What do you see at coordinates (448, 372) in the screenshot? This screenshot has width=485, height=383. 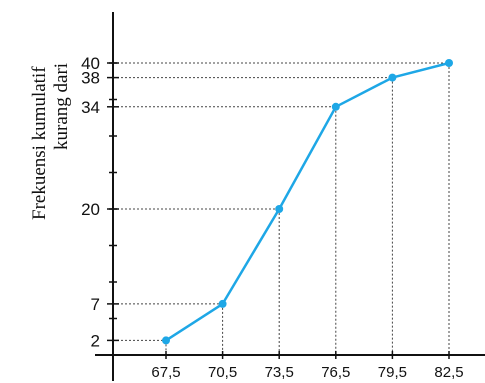 I see `x-tick-label: 82,5` at bounding box center [448, 372].